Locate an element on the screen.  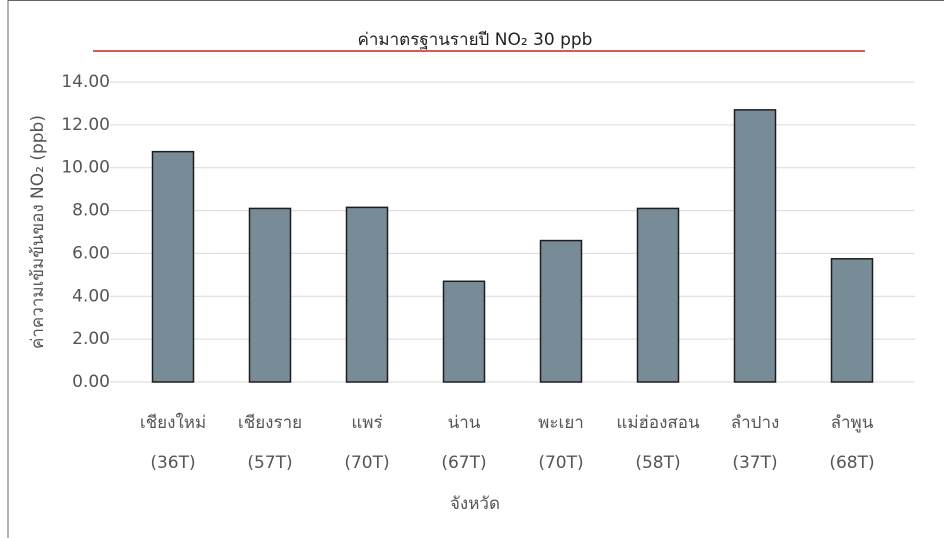
x-tick-label-line: (57T) is located at coordinates (269, 463).